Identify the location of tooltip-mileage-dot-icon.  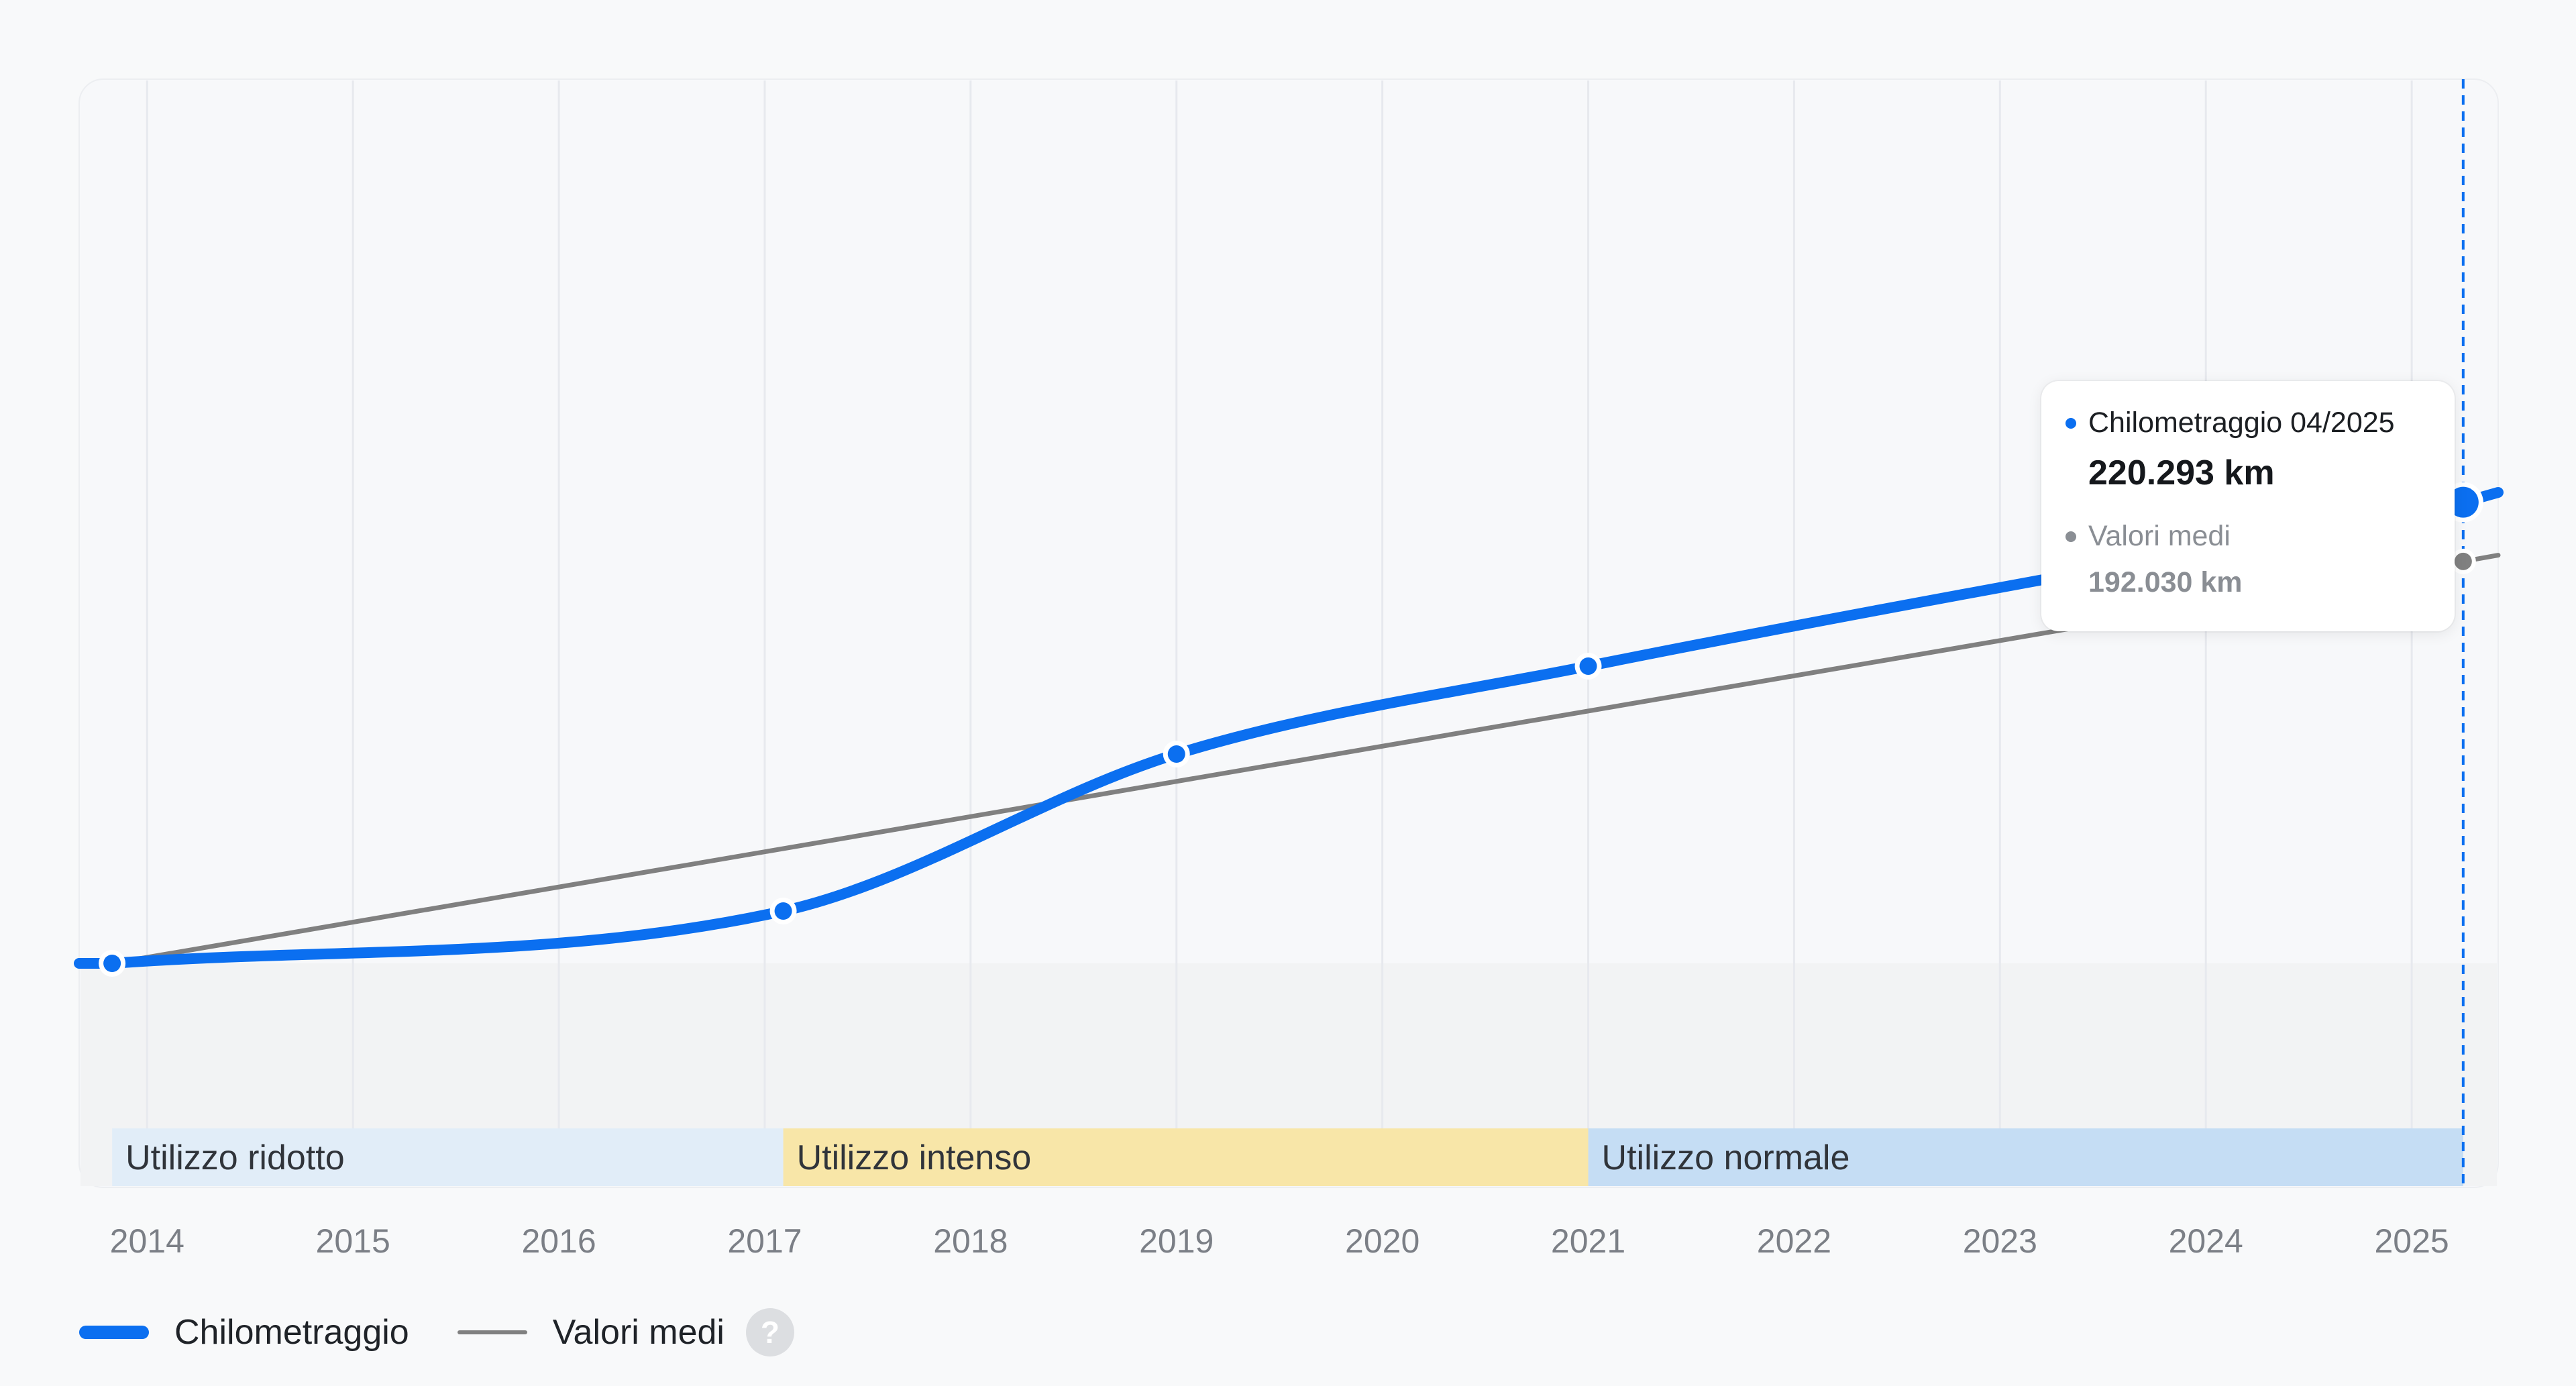
(2070, 423).